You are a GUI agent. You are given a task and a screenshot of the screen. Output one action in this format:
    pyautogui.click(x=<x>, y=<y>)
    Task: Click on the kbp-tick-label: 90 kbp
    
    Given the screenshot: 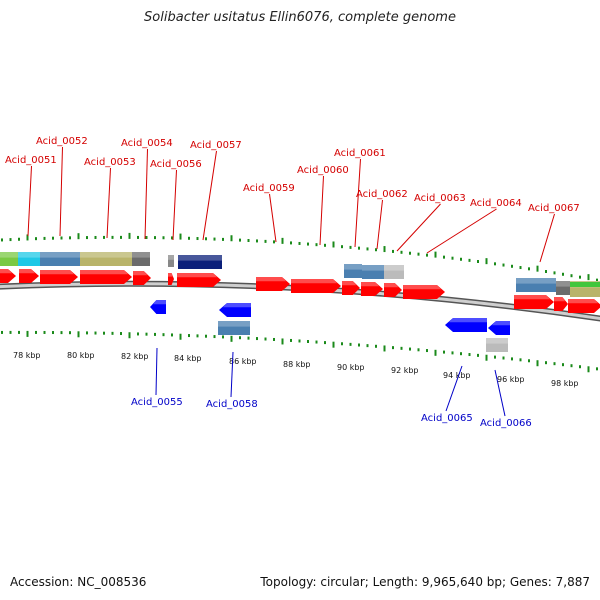 What is the action you would take?
    pyautogui.click(x=351, y=367)
    